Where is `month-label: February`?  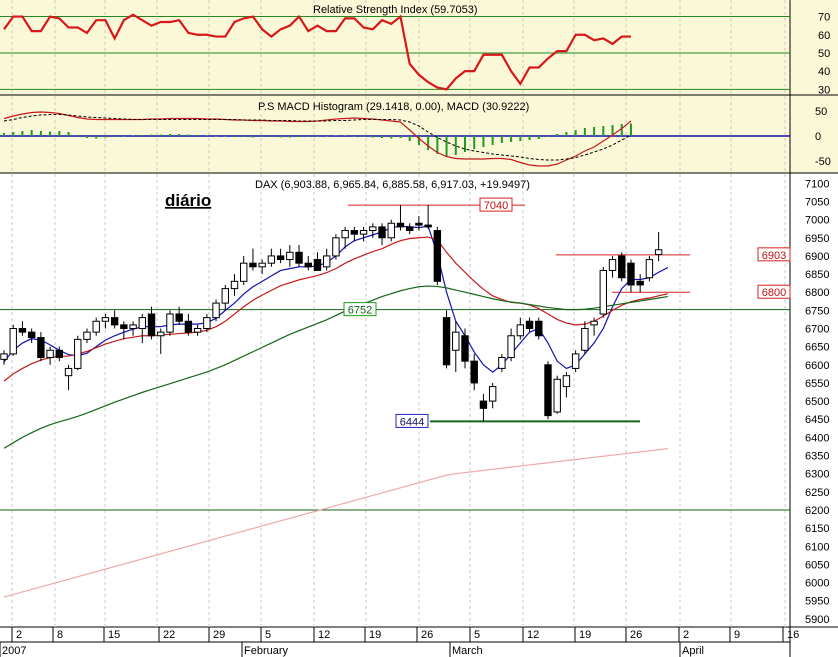 month-label: February is located at coordinates (266, 651).